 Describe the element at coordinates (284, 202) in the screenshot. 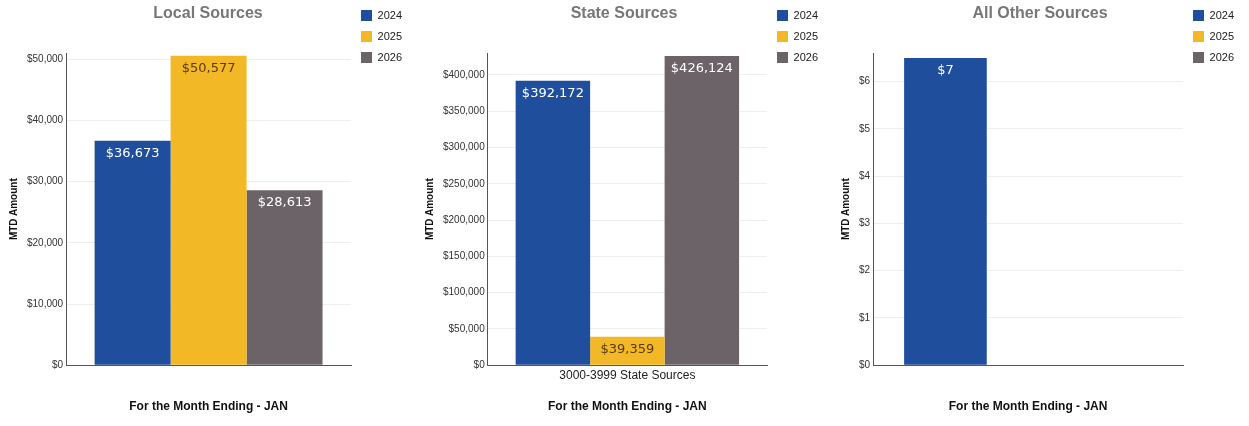

I see `data-label: $28,613` at that location.